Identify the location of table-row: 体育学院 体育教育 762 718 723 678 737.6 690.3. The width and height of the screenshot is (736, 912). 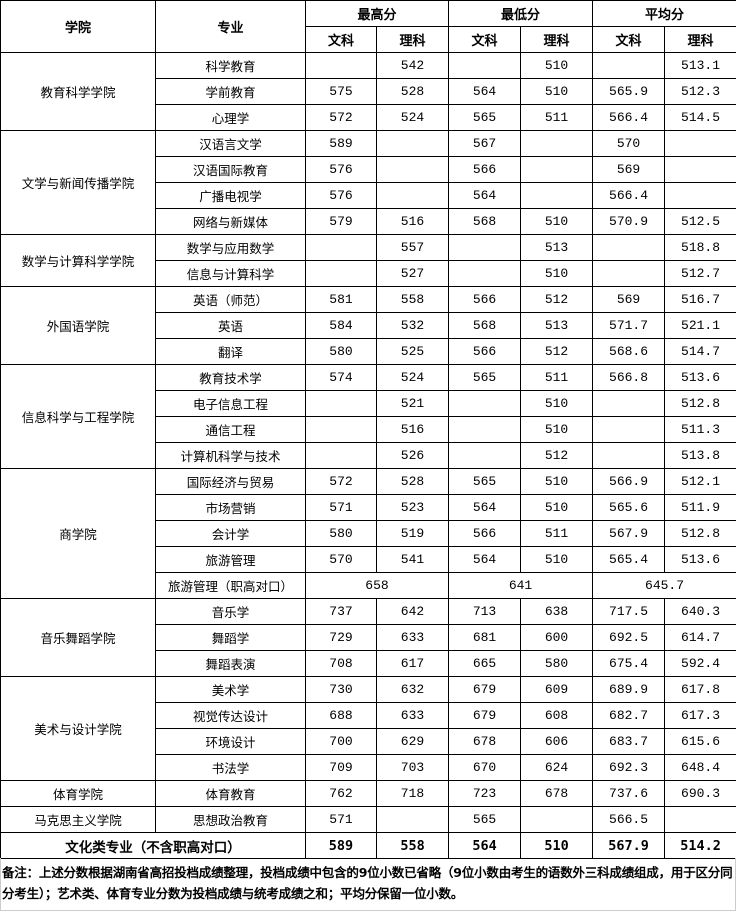
(368, 793).